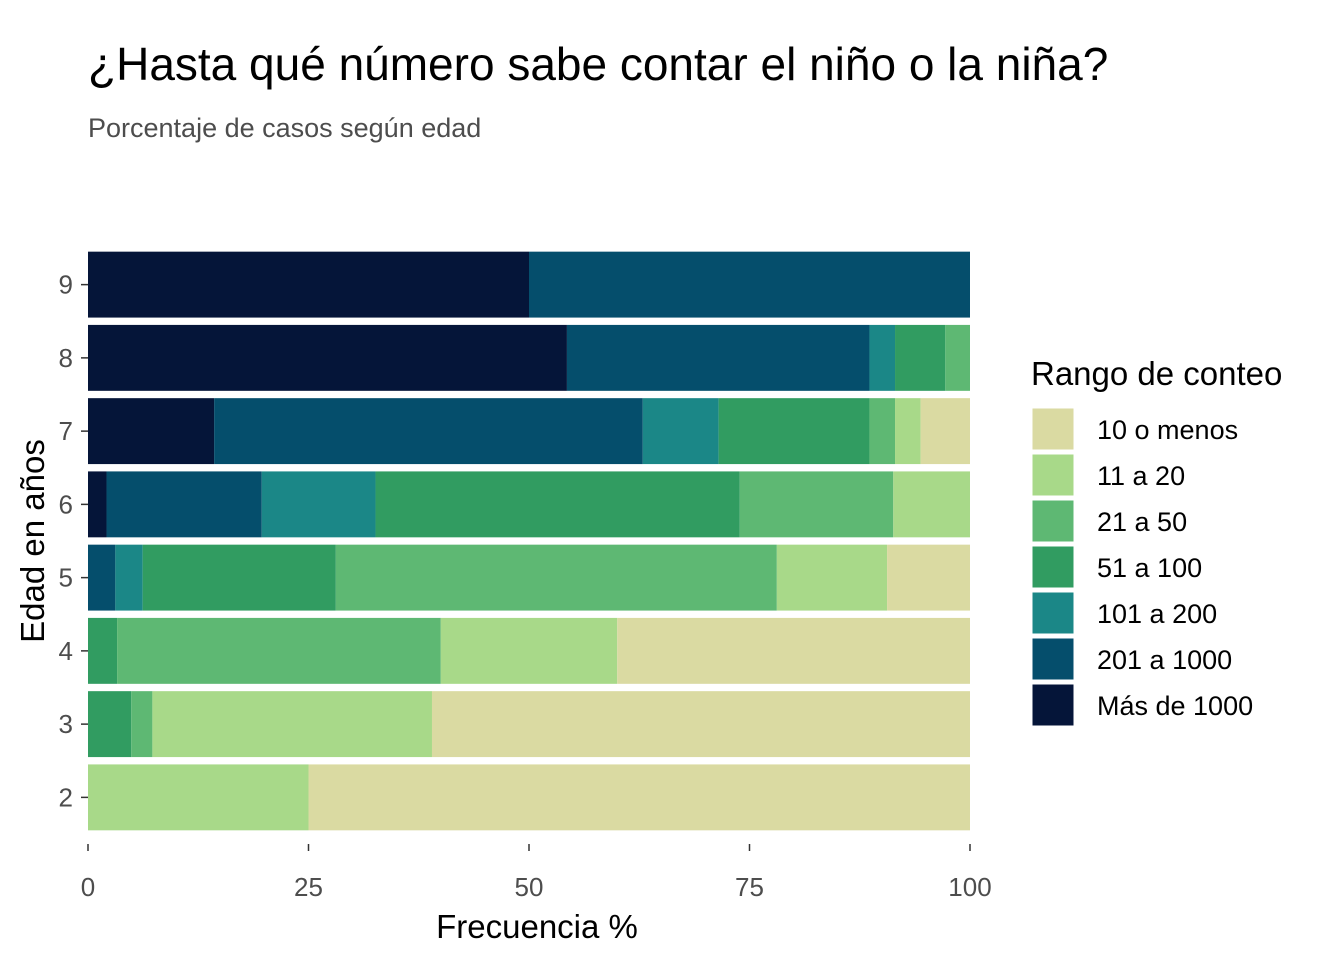 This screenshot has height=960, width=1344. I want to click on legend-label: 11 a 20, so click(1141, 476).